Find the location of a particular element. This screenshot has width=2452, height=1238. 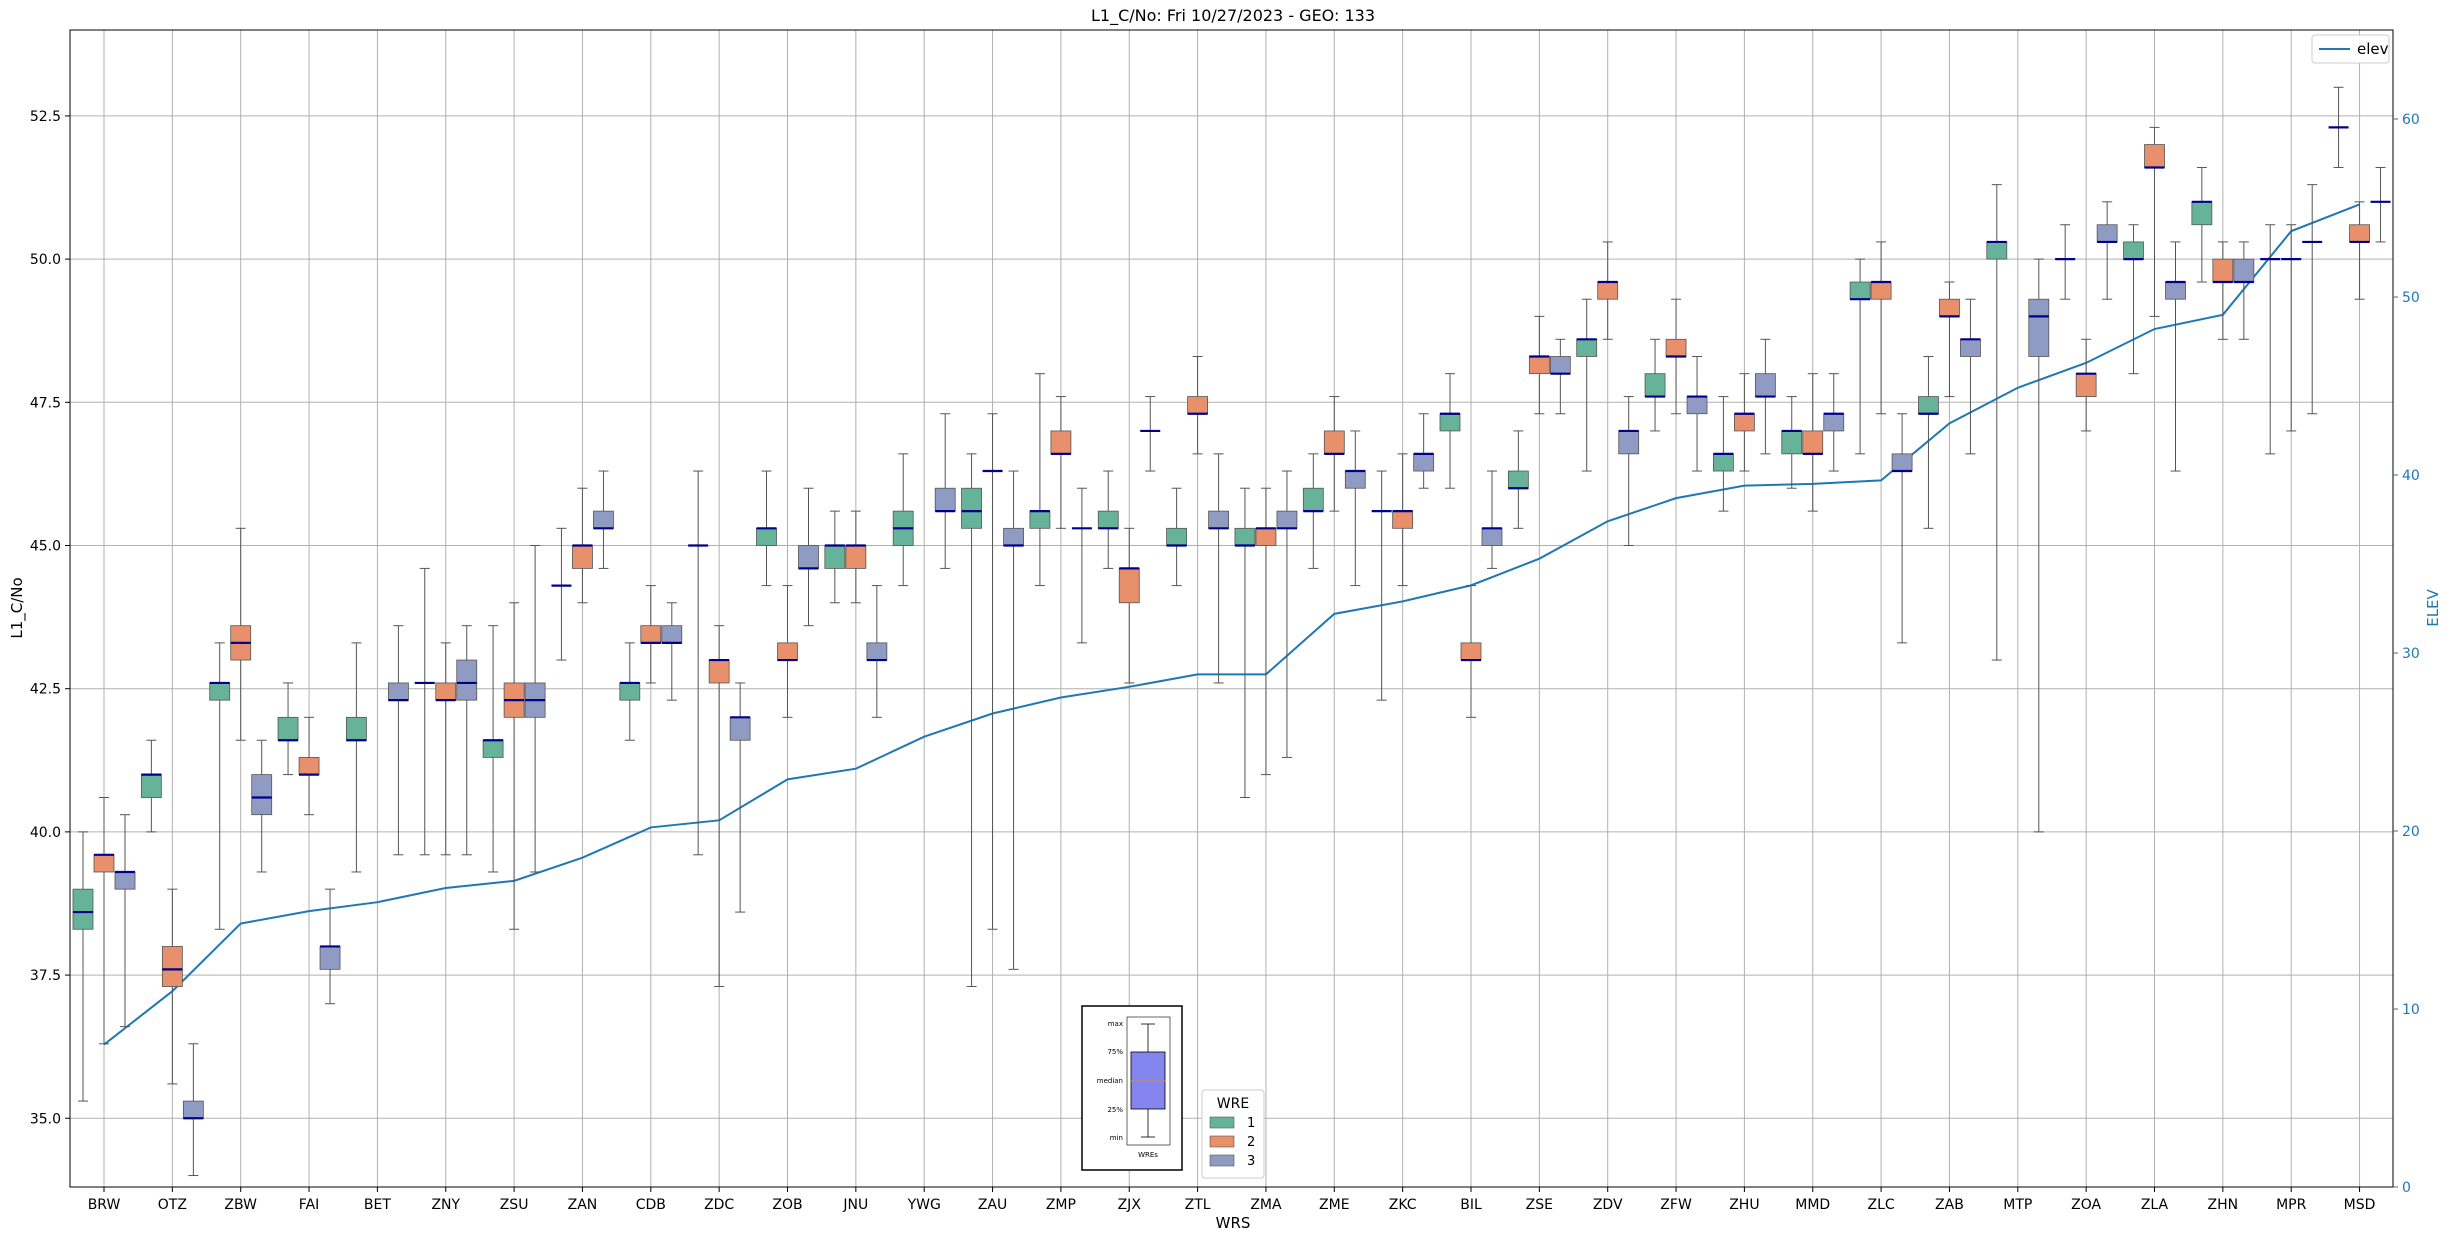

box-zdv-wre1 is located at coordinates (1587, 385).